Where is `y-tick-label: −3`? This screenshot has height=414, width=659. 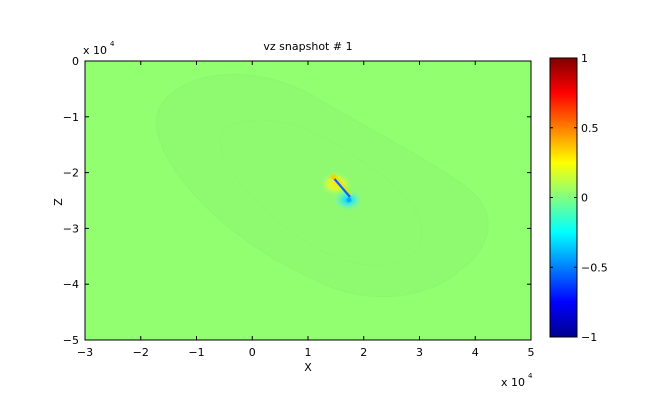 y-tick-label: −3 is located at coordinates (71, 228).